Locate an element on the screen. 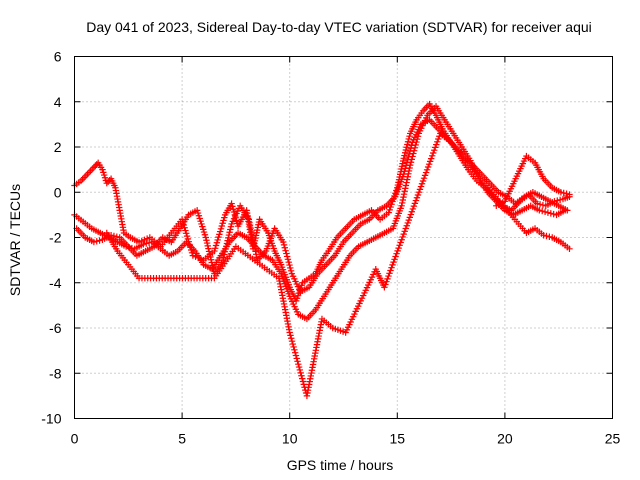 Image resolution: width=640 pixels, height=480 pixels. y-tick-label: -4 is located at coordinates (55, 283).